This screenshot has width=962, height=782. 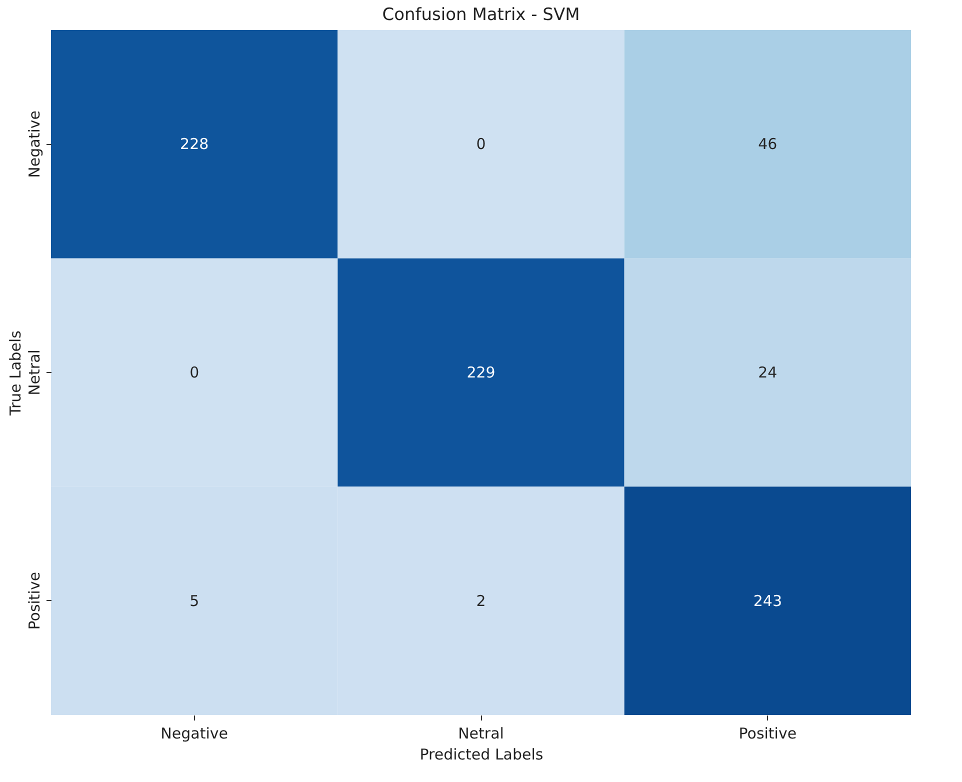 What do you see at coordinates (194, 733) in the screenshot?
I see `x-tick-label: Negative` at bounding box center [194, 733].